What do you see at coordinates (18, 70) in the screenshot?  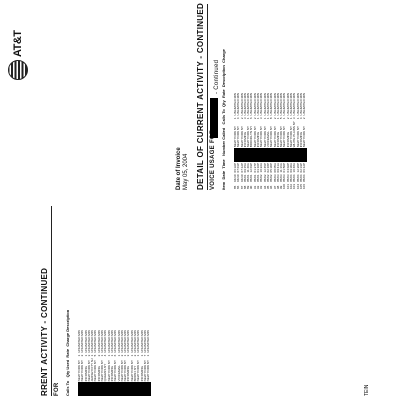 I see `att-globe-icon` at bounding box center [18, 70].